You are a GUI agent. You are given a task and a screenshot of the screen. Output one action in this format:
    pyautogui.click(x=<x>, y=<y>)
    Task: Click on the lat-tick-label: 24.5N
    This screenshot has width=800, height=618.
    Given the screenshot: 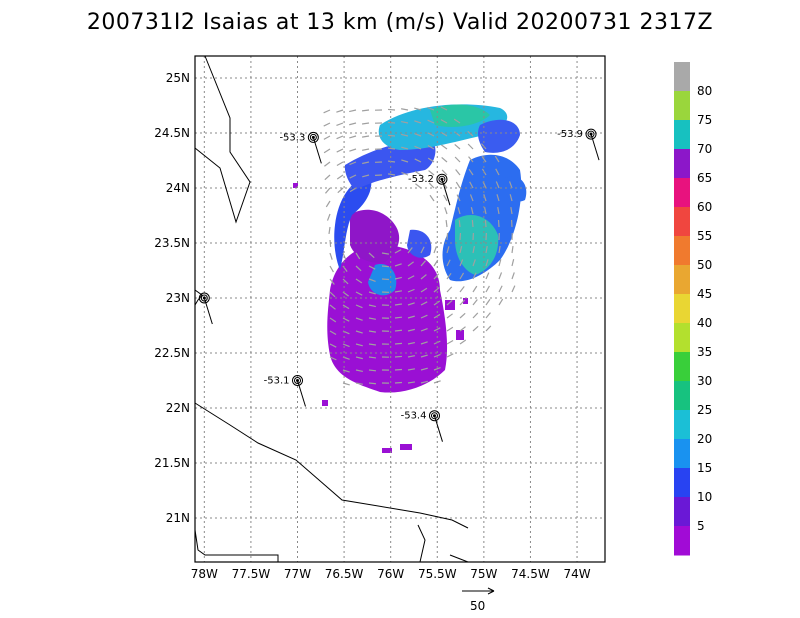 What is the action you would take?
    pyautogui.click(x=172, y=133)
    